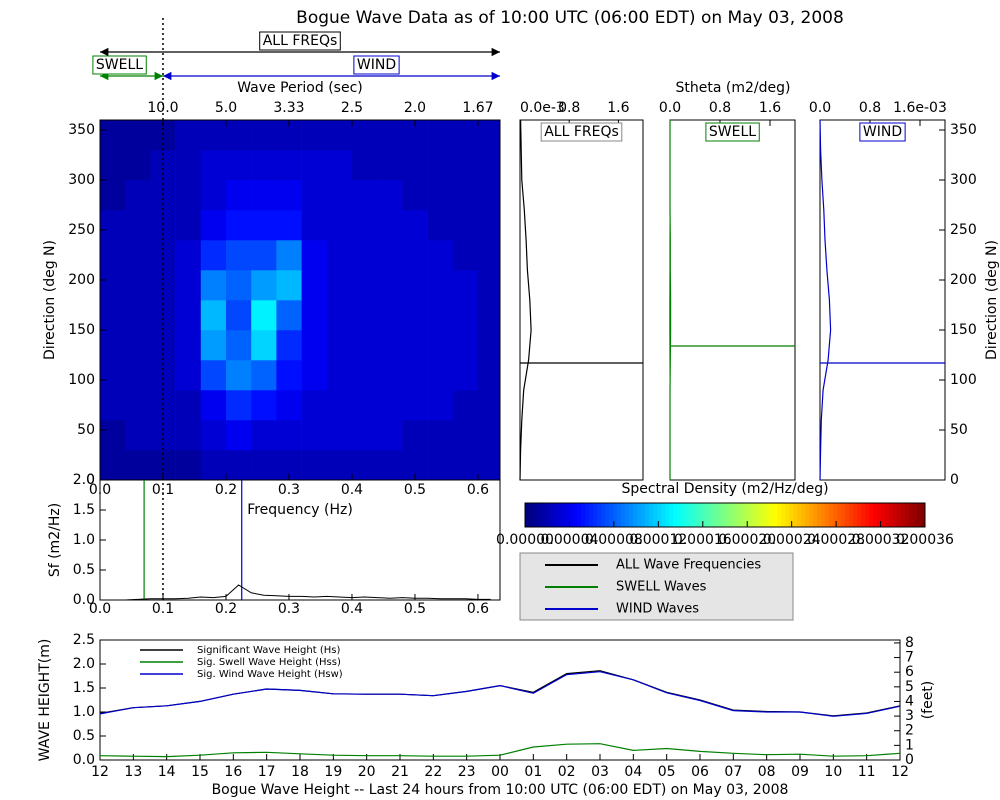 The image size is (1000, 800). What do you see at coordinates (882, 132) in the screenshot?
I see `panel-title: WIND` at bounding box center [882, 132].